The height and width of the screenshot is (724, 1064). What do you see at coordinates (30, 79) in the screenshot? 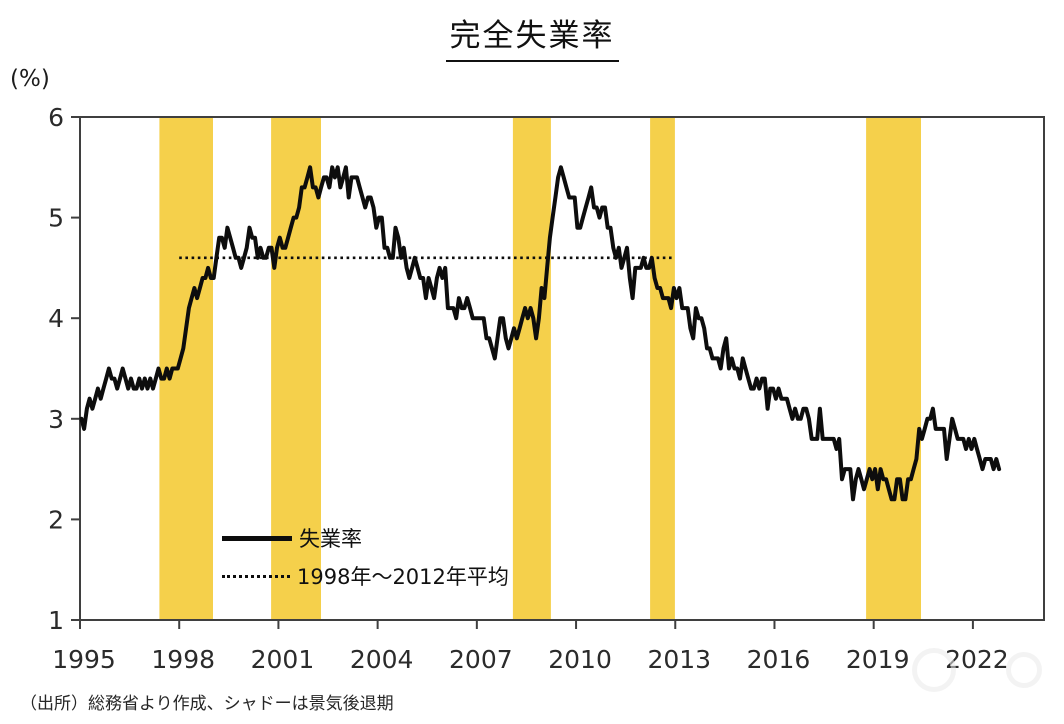
I see `y-axis-unit-label: (%)` at bounding box center [30, 79].